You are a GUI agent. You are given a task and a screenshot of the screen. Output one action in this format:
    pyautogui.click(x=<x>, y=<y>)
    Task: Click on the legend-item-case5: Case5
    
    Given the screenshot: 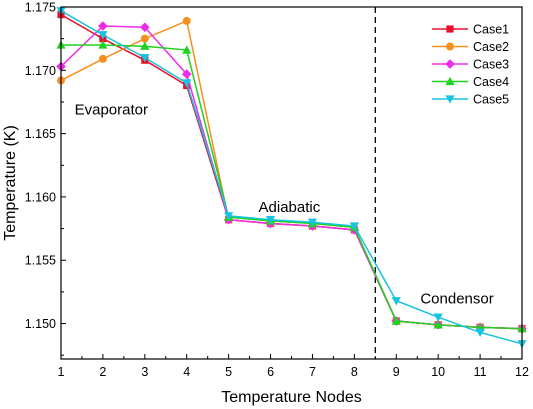 What is the action you would take?
    pyautogui.click(x=470, y=100)
    